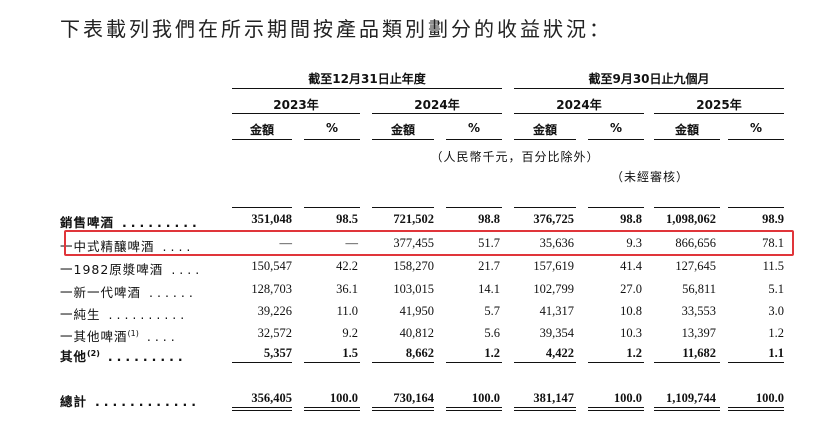 The height and width of the screenshot is (432, 823). What do you see at coordinates (419, 353) in the screenshot?
I see `amount-cell: 8,662` at bounding box center [419, 353].